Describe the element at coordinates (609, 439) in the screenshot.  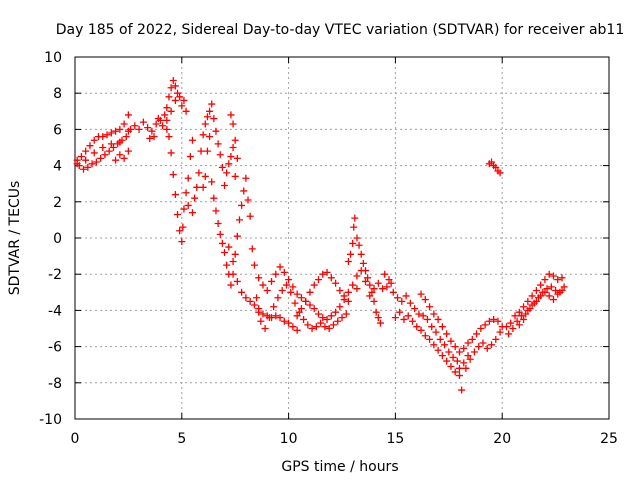
I see `x-tick-label: 25` at that location.